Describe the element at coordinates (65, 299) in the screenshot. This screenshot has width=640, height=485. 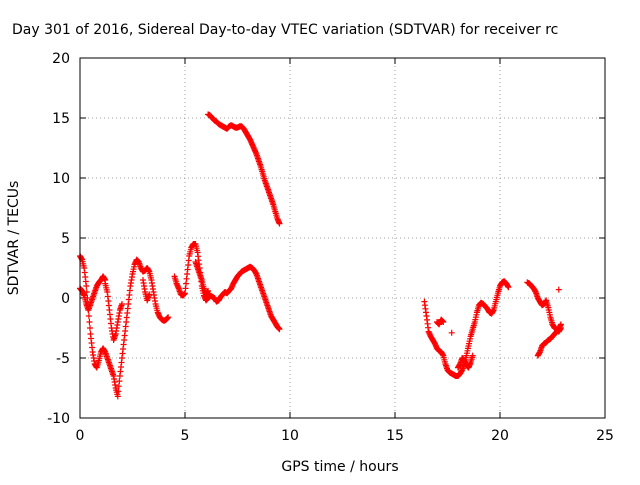
I see `y-tick-label: 0` at that location.